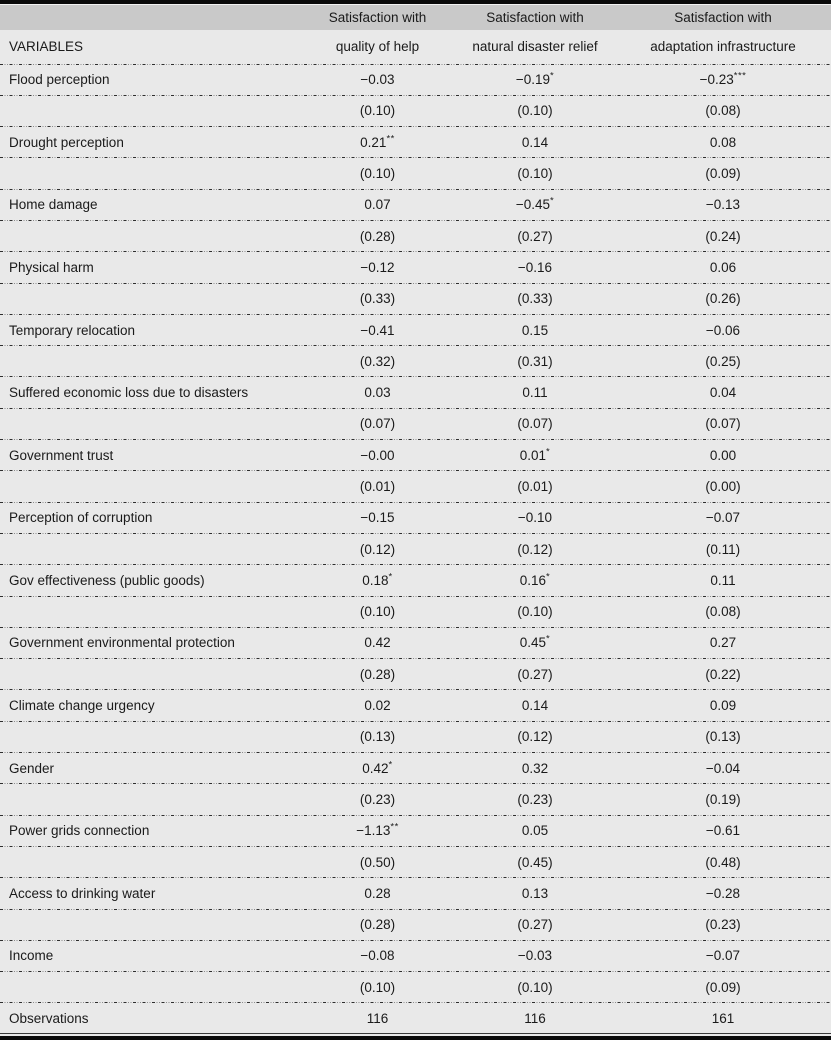 The width and height of the screenshot is (831, 1040). I want to click on value-cell: 0.27, so click(723, 642).